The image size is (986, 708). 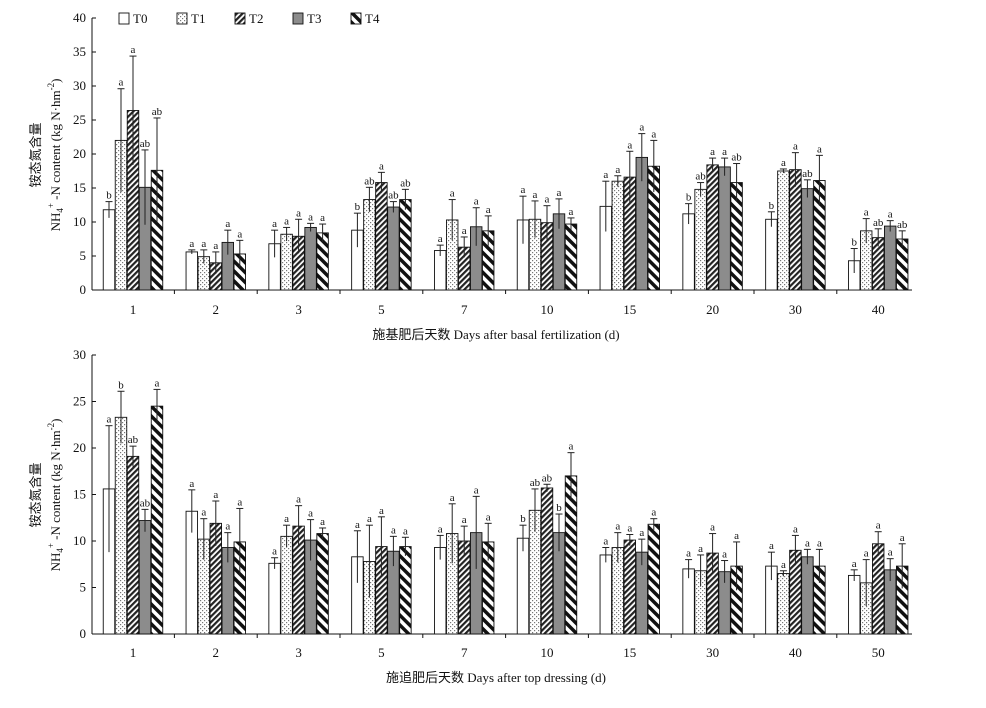 I want to click on y-tick-label: 15, so click(x=79, y=494).